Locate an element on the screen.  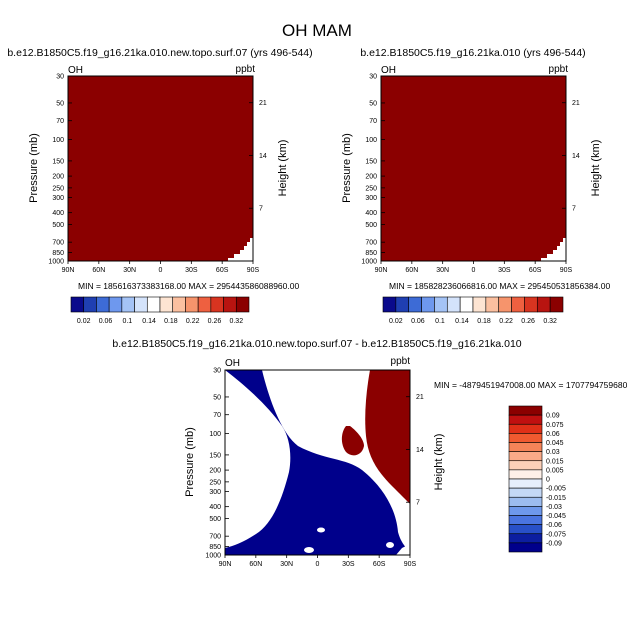
panel-3-right-label: ppbt is located at coordinates (401, 361).